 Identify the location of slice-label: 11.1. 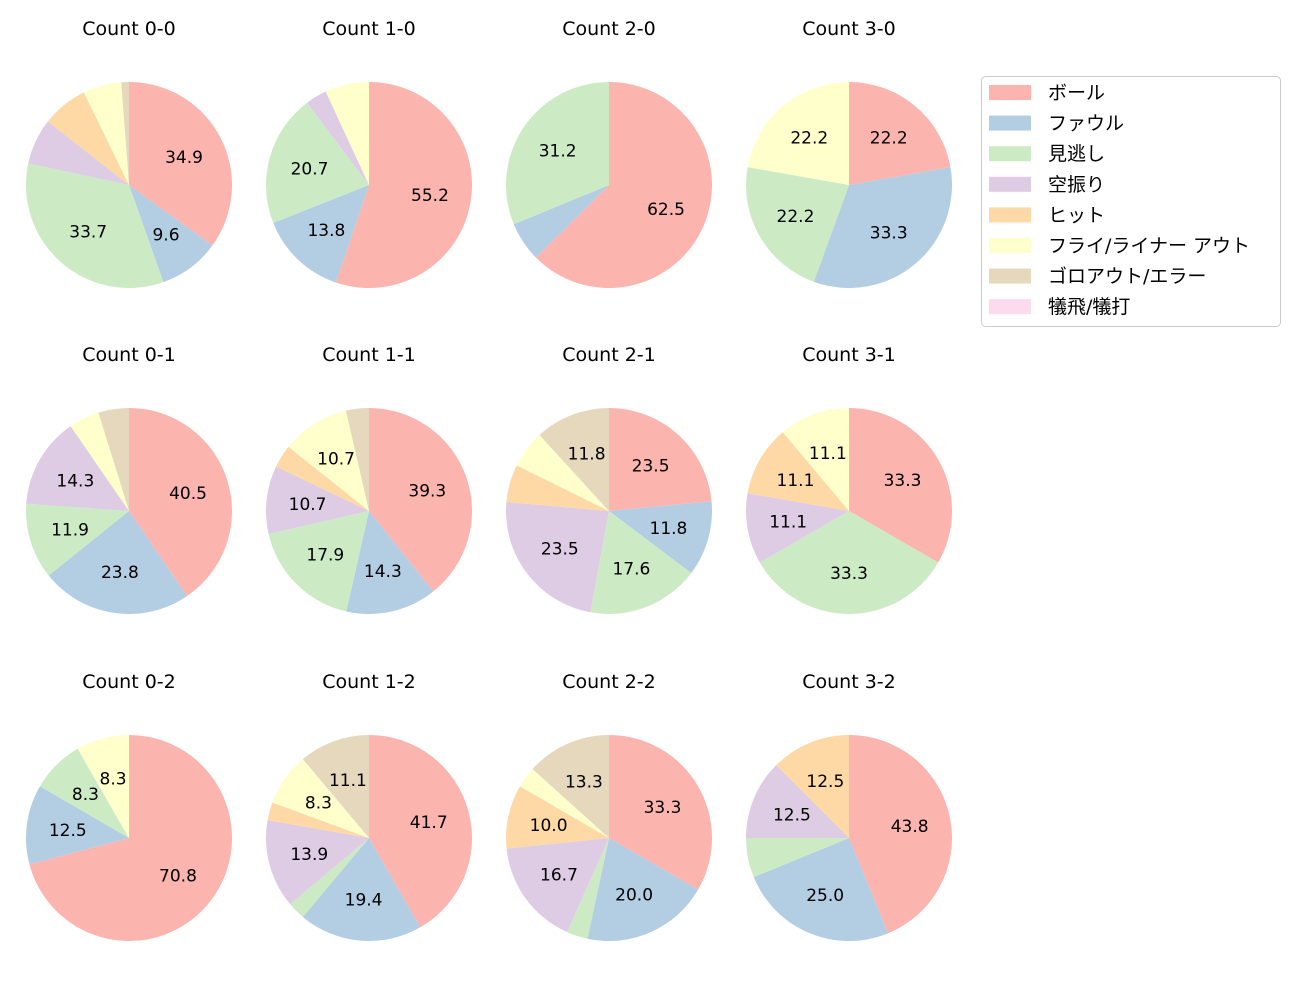
(348, 781).